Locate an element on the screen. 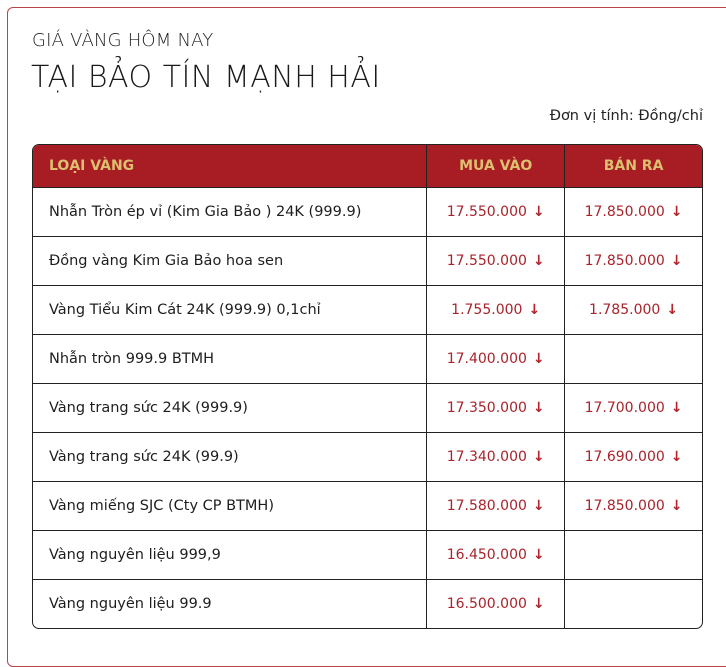 The height and width of the screenshot is (667, 726). gold-type-value: Vàng nguyên liệu 999,9 is located at coordinates (135, 555).